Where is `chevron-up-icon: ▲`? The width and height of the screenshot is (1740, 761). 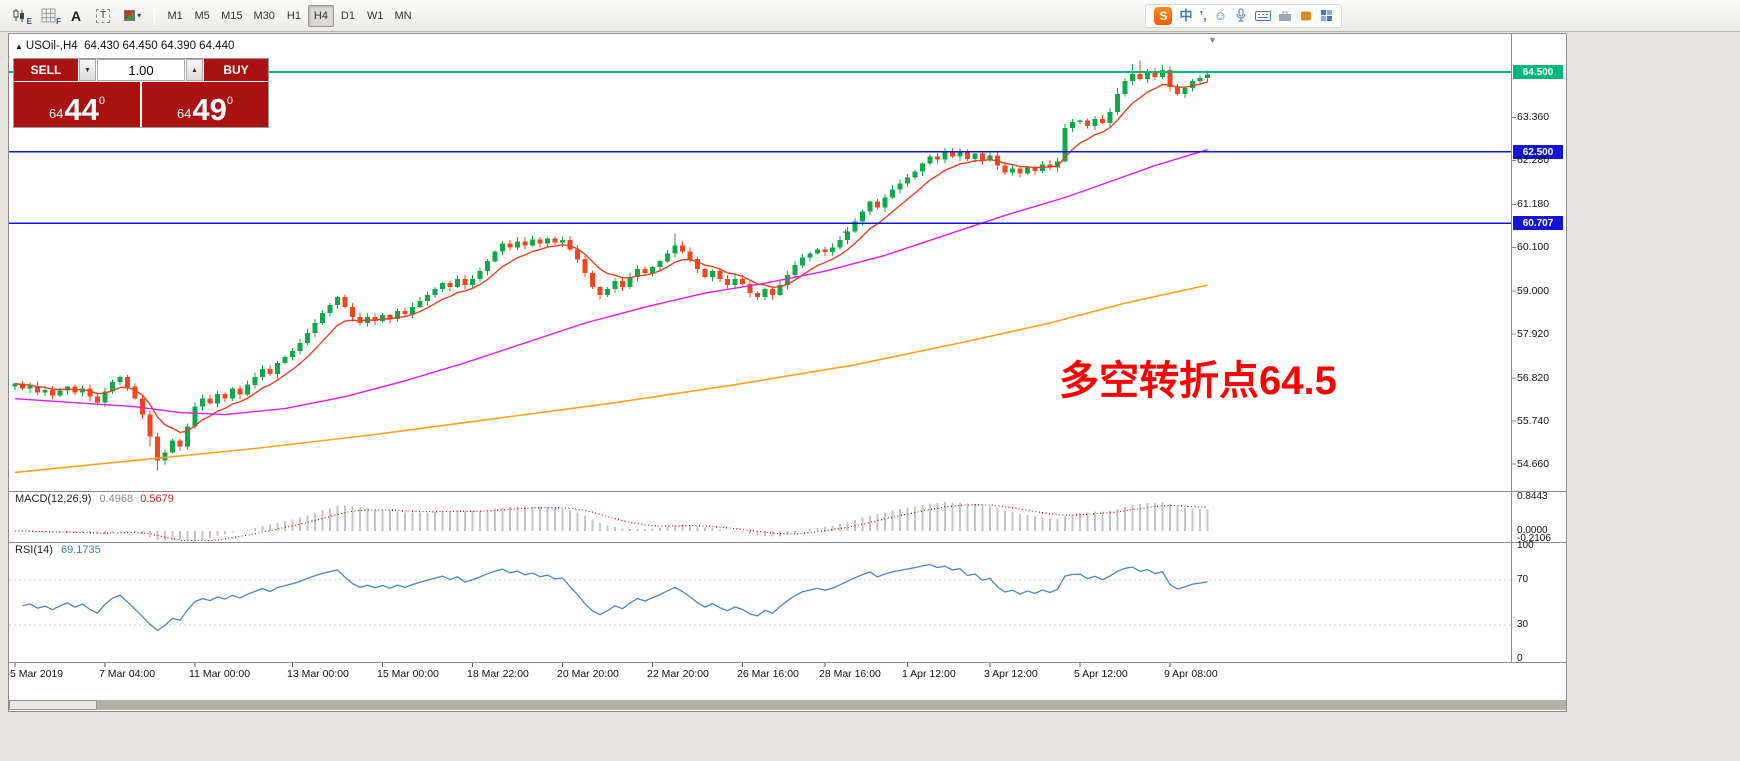
chevron-up-icon: ▲ is located at coordinates (194, 70).